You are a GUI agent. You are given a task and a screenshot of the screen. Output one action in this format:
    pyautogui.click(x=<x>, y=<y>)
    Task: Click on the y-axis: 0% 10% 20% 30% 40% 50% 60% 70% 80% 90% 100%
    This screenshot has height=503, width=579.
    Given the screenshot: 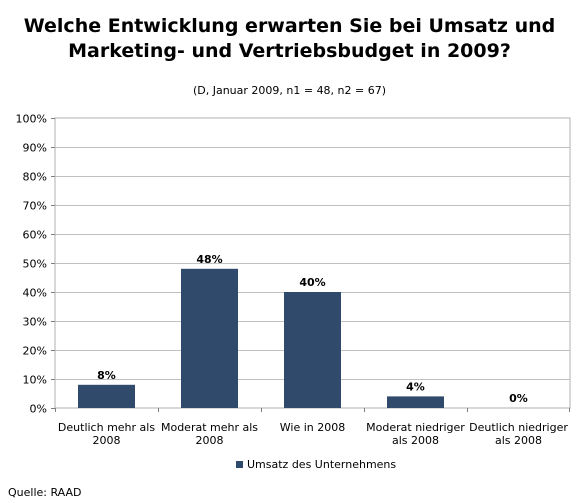 What is the action you would take?
    pyautogui.click(x=35, y=264)
    